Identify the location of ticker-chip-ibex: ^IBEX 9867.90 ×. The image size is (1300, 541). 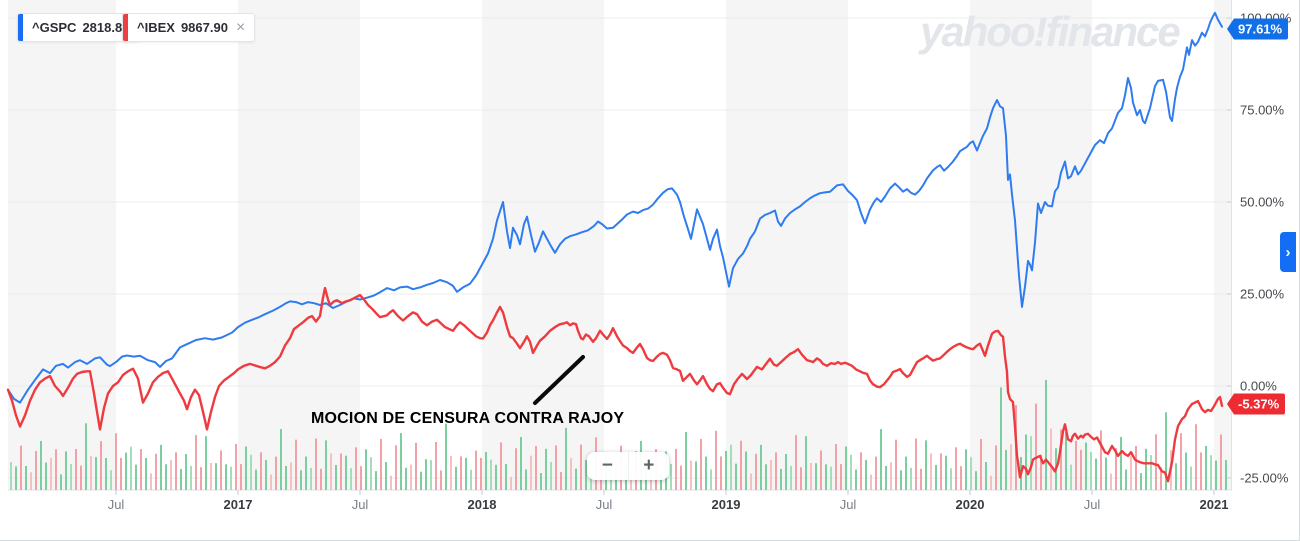
(189, 27).